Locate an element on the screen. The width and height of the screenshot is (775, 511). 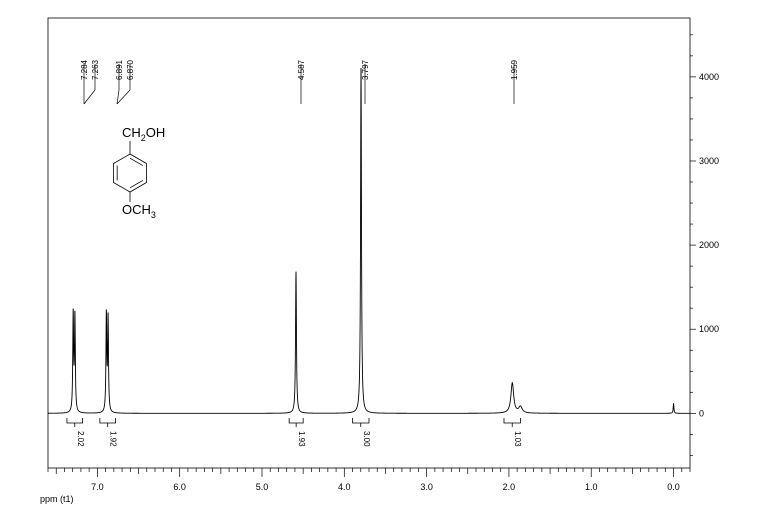
x-axis-title: ppm (t1) is located at coordinates (57, 499).